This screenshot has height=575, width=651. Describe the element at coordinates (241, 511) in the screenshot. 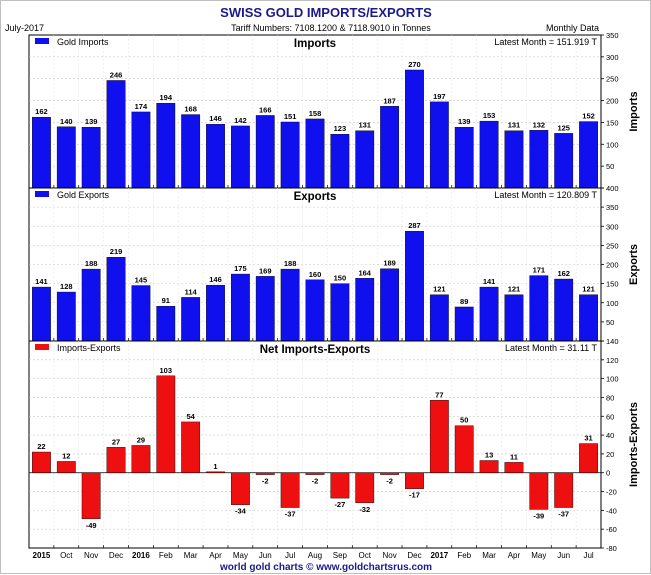

I see `data-label: -34` at that location.